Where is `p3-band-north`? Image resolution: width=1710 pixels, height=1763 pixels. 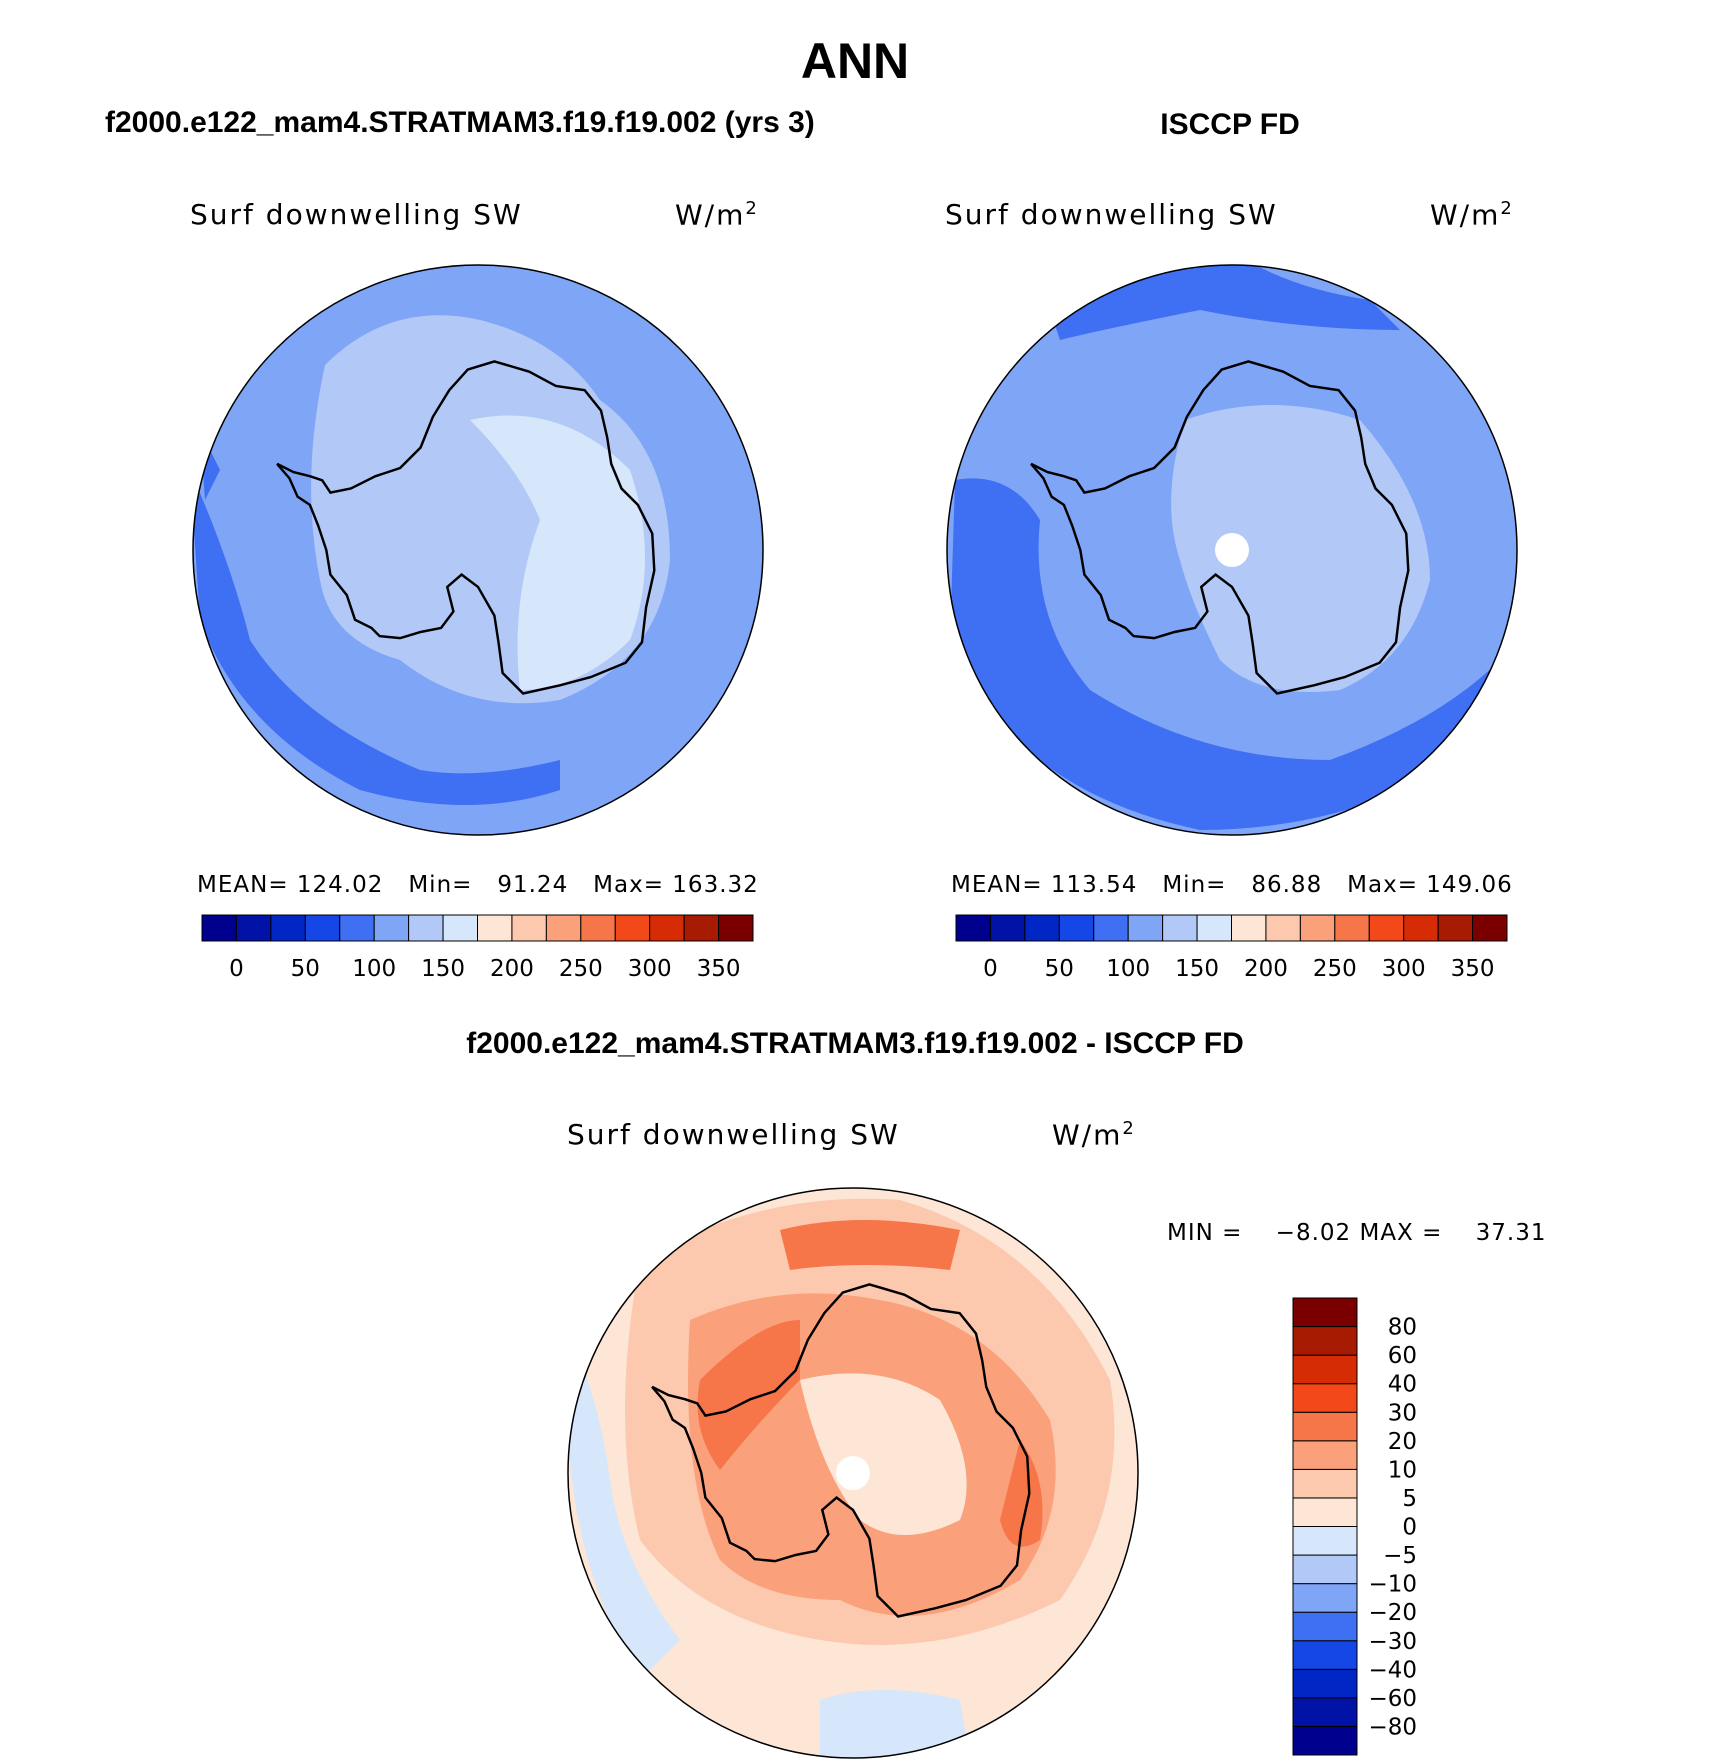 p3-band-north is located at coordinates (870, 1245).